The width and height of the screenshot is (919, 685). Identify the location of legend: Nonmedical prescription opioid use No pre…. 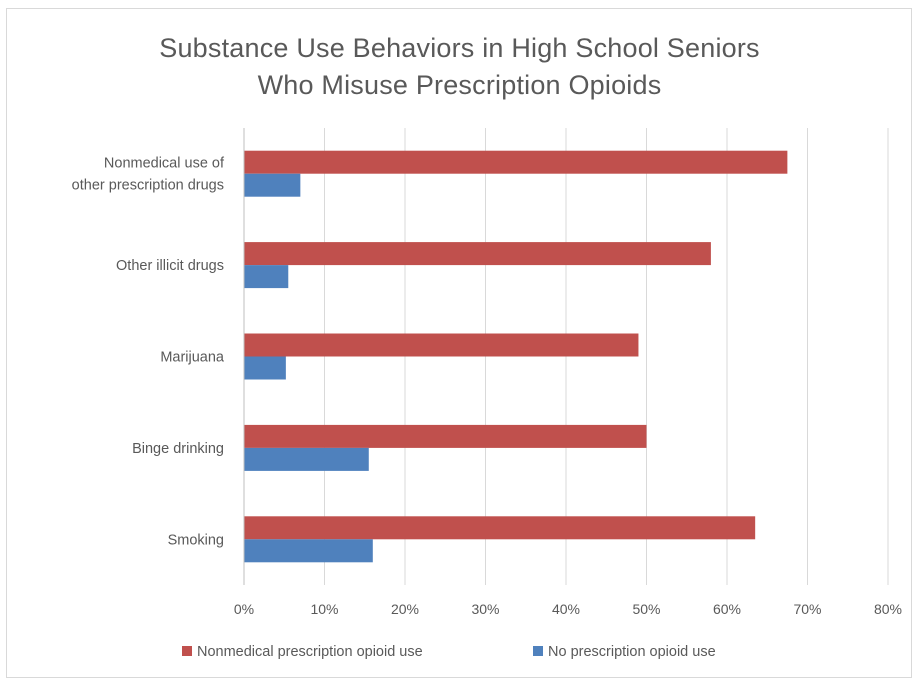
(449, 652).